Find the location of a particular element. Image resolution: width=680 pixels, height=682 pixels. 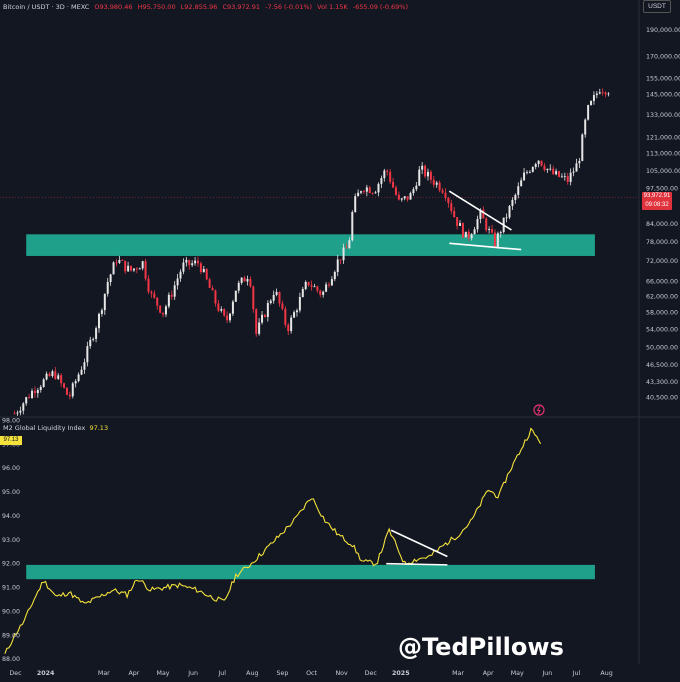

m2-support-zone is located at coordinates (310, 572).